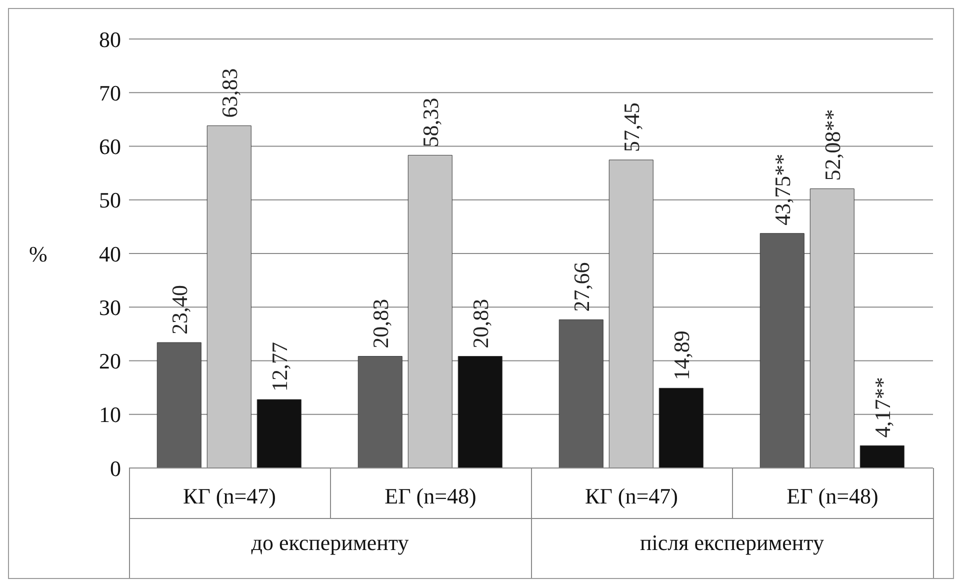  Describe the element at coordinates (731, 543) in the screenshot. I see `text: після експерименту` at that location.